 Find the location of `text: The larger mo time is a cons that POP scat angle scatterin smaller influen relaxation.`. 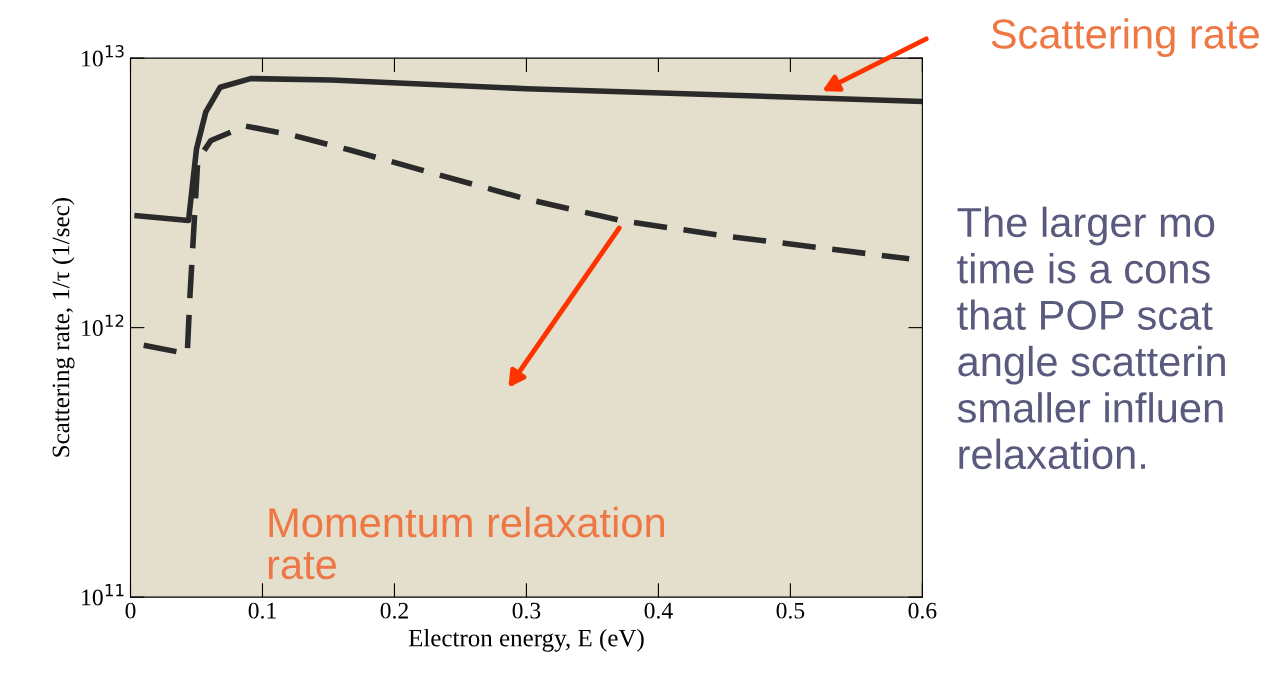

text: The larger mo time is a cons that POP scat angle scatterin smaller influen relaxation. is located at coordinates (1091, 338).